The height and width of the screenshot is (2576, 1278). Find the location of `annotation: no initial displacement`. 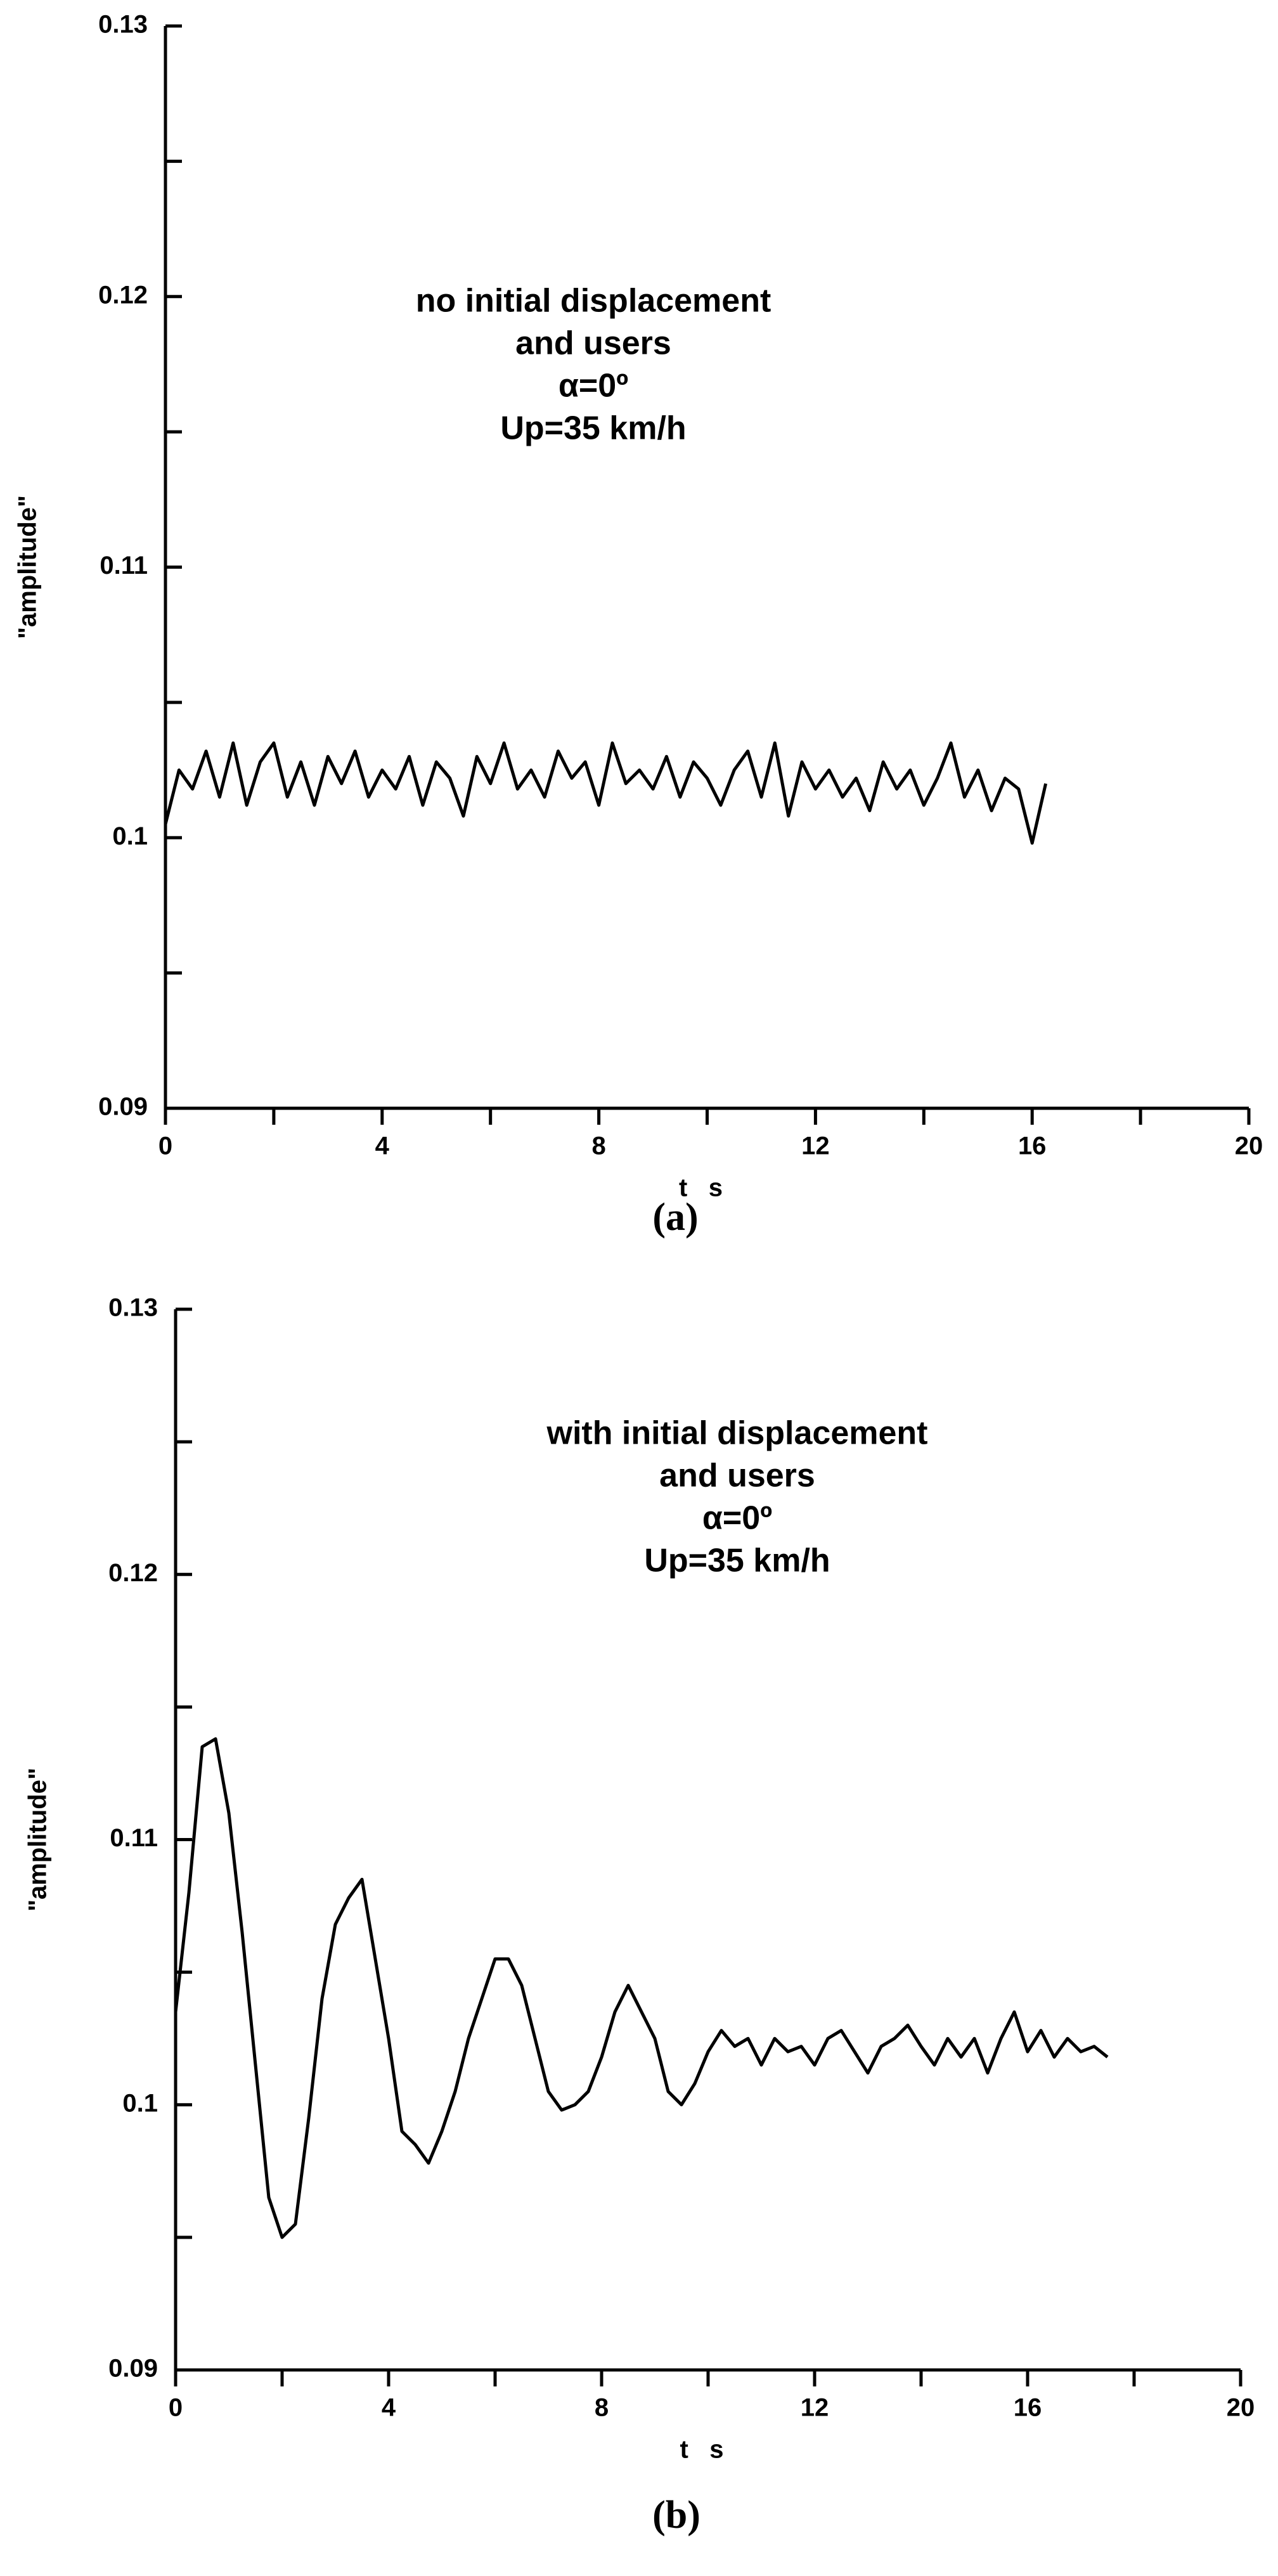

annotation: no initial displacement is located at coordinates (593, 301).